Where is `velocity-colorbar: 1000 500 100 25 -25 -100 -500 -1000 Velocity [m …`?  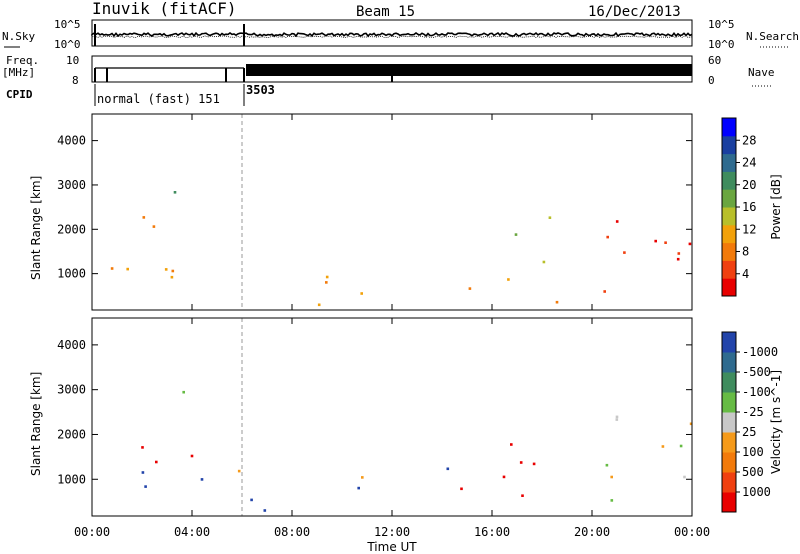
velocity-colorbar: 1000 500 100 25 -25 -100 -500 -1000 Velocity [m … is located at coordinates (752, 422).